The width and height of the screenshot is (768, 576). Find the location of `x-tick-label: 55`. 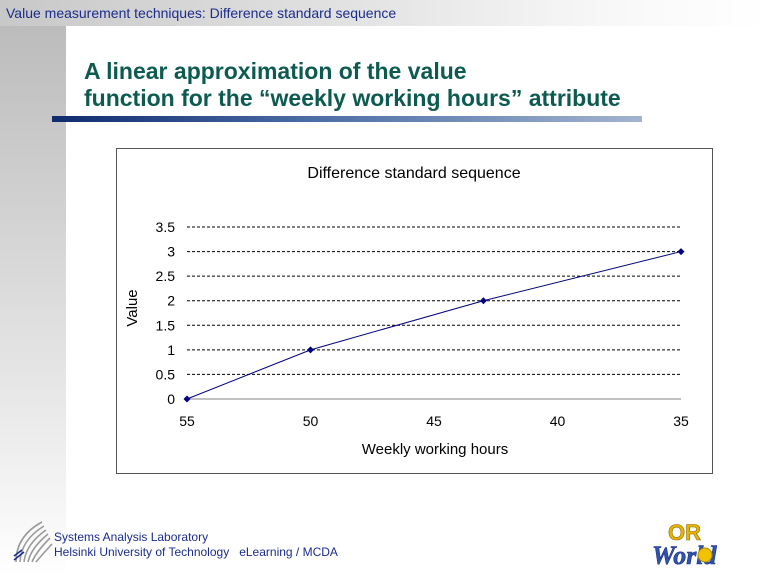

x-tick-label: 55 is located at coordinates (187, 421).